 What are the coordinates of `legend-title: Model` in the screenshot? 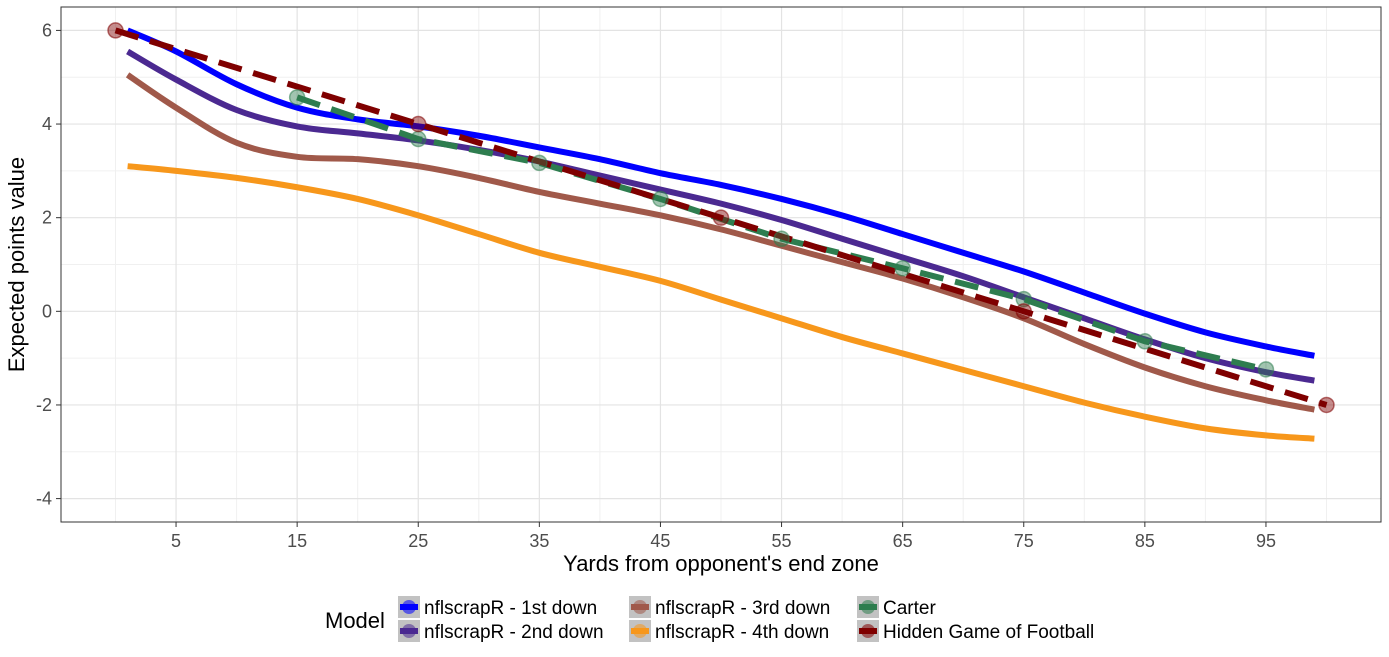 It's located at (355, 620).